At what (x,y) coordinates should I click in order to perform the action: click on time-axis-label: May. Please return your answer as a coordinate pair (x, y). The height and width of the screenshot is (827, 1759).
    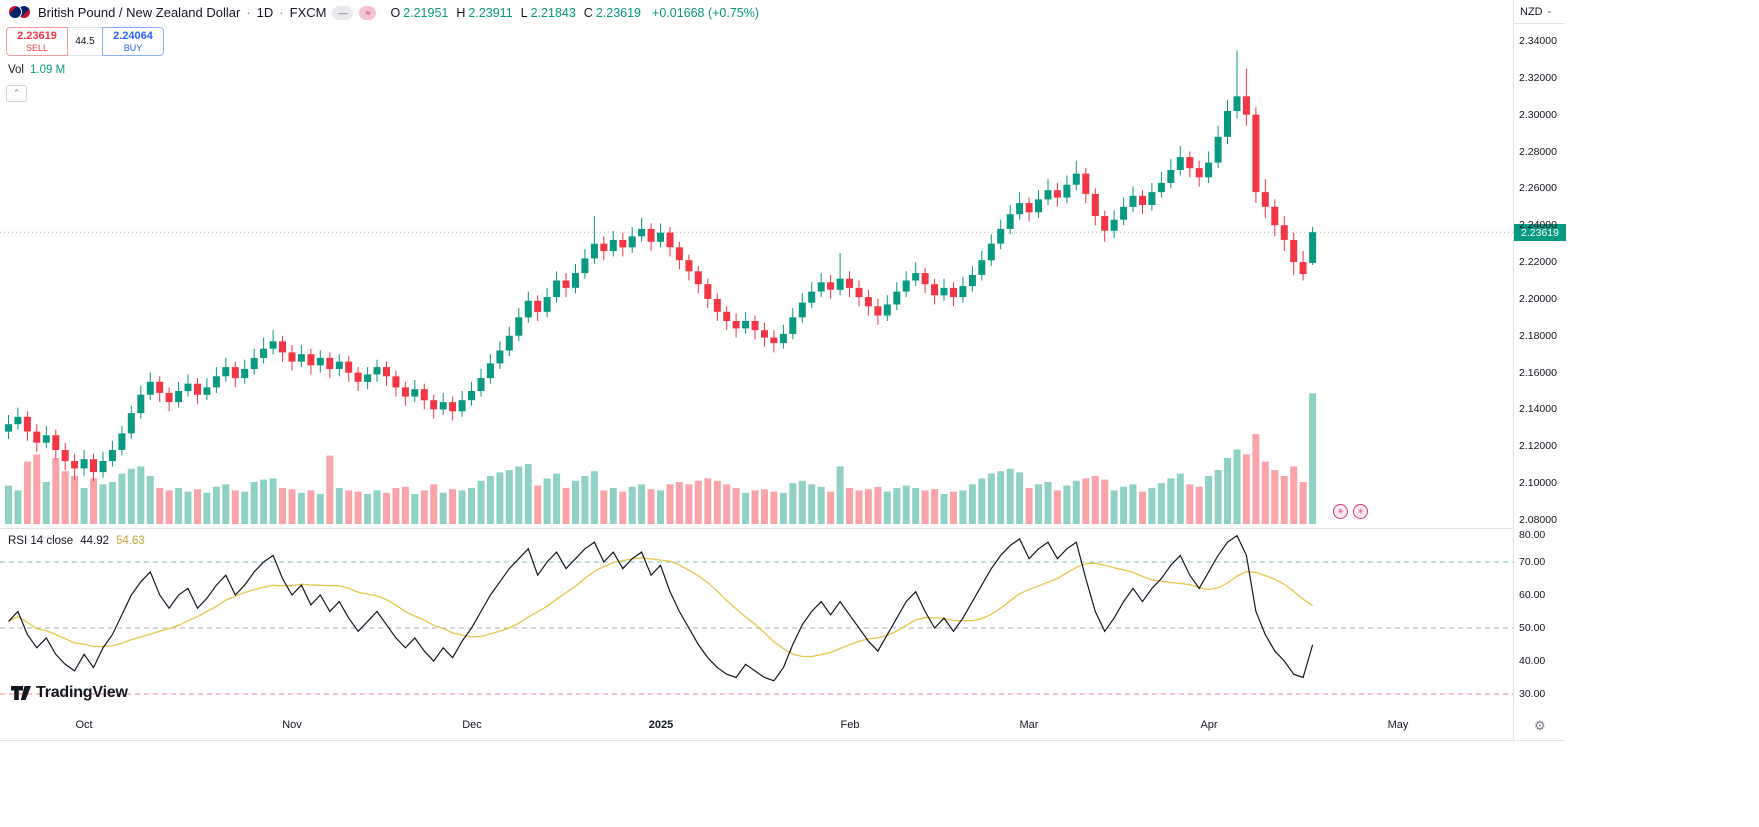
    Looking at the image, I should click on (1398, 725).